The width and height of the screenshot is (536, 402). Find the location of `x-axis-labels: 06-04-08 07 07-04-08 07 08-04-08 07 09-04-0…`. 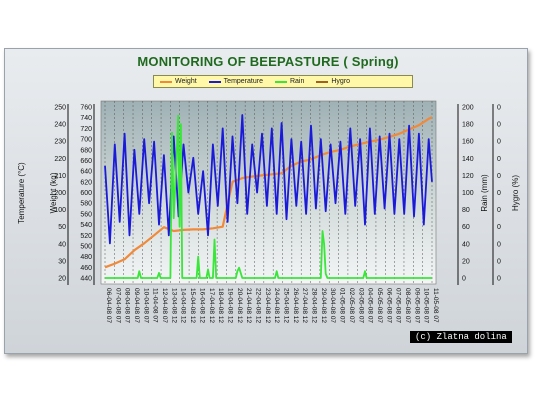

x-axis-labels: 06-04-08 07 07-04-08 07 08-04-08 07 09-04-0… is located at coordinates (272, 305).